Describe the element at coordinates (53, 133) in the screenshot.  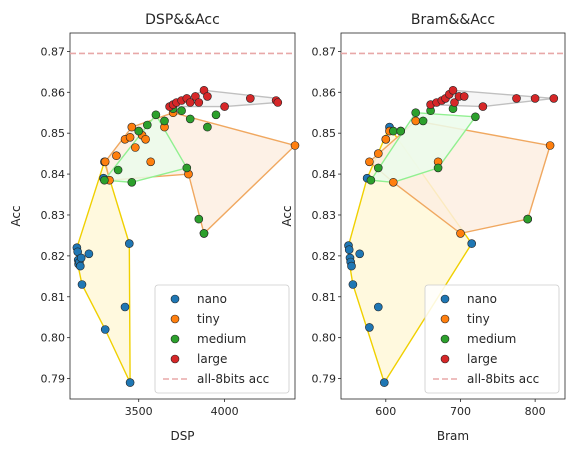
I see `dsp-y-tick-label: 0.85` at that location.